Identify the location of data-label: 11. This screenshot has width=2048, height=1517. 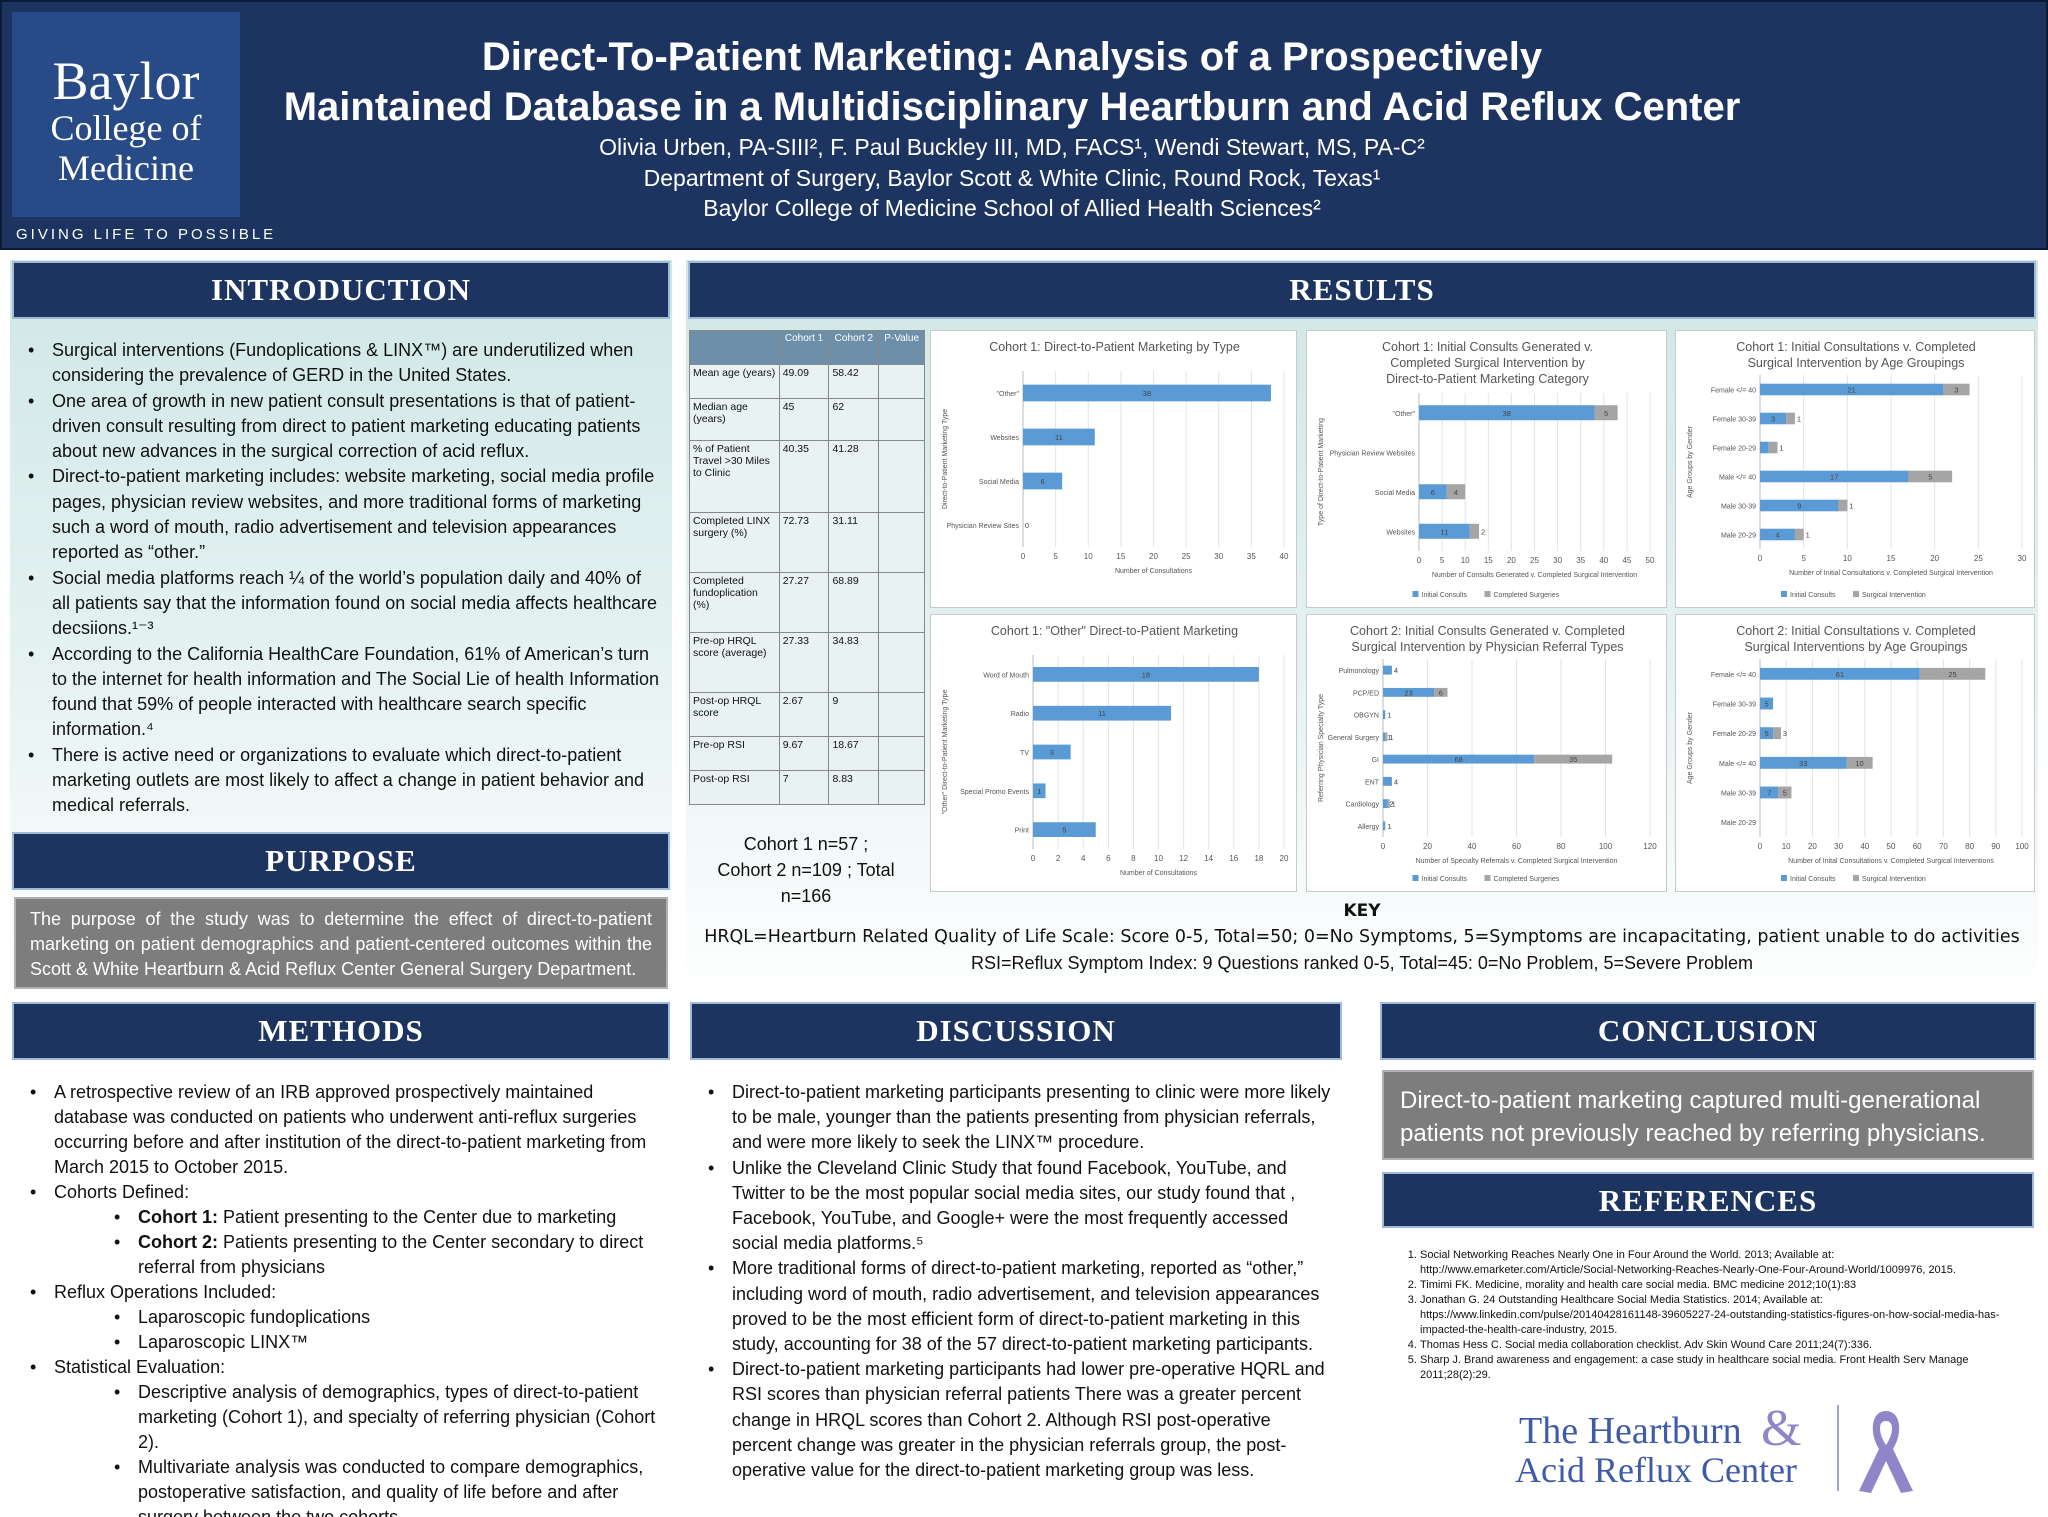
(1445, 531).